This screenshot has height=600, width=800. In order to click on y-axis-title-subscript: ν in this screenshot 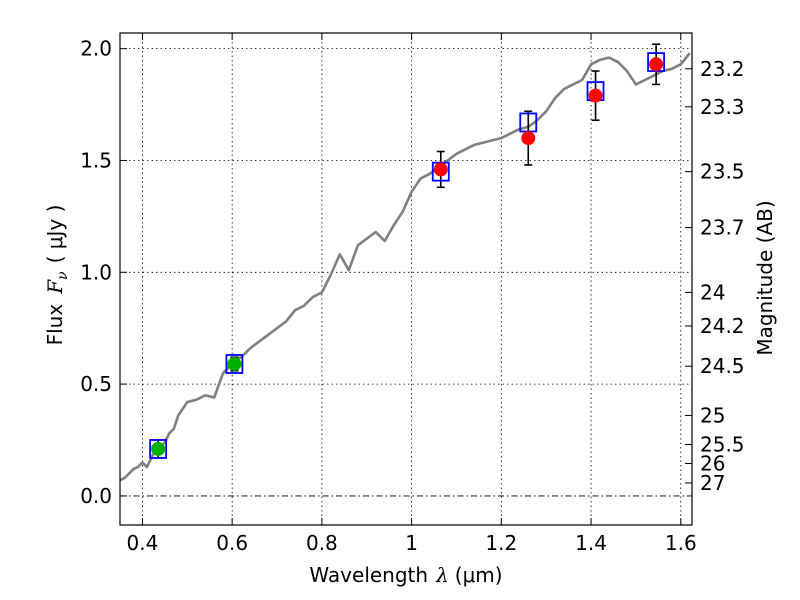, I will do `click(63, 275)`.